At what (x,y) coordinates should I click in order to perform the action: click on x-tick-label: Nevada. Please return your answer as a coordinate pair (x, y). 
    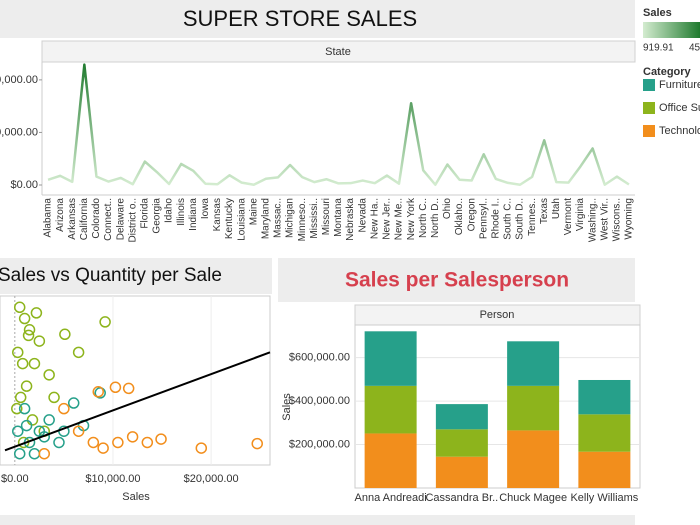
    Looking at the image, I should click on (362, 215).